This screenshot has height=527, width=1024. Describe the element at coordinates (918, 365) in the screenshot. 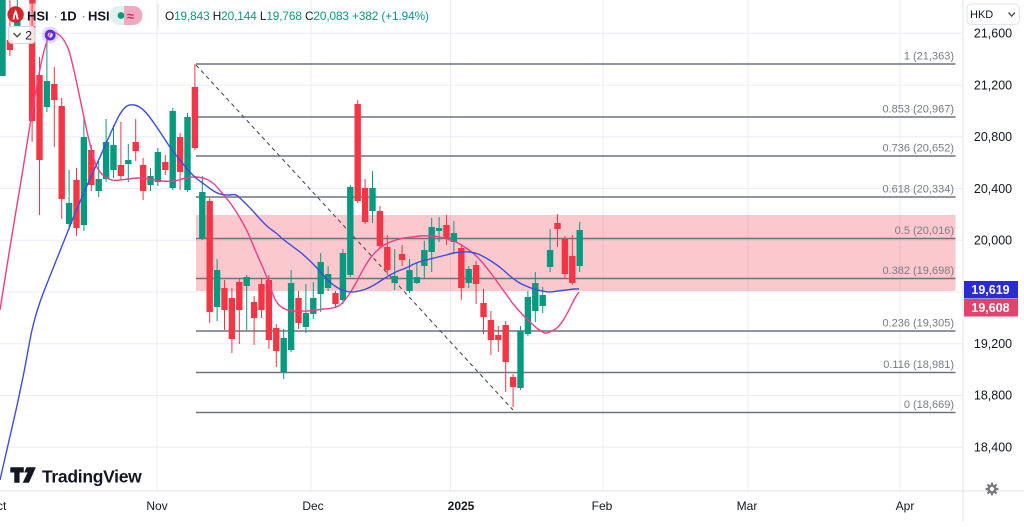

I see `svg-text: 0.116 (18,981)` at that location.